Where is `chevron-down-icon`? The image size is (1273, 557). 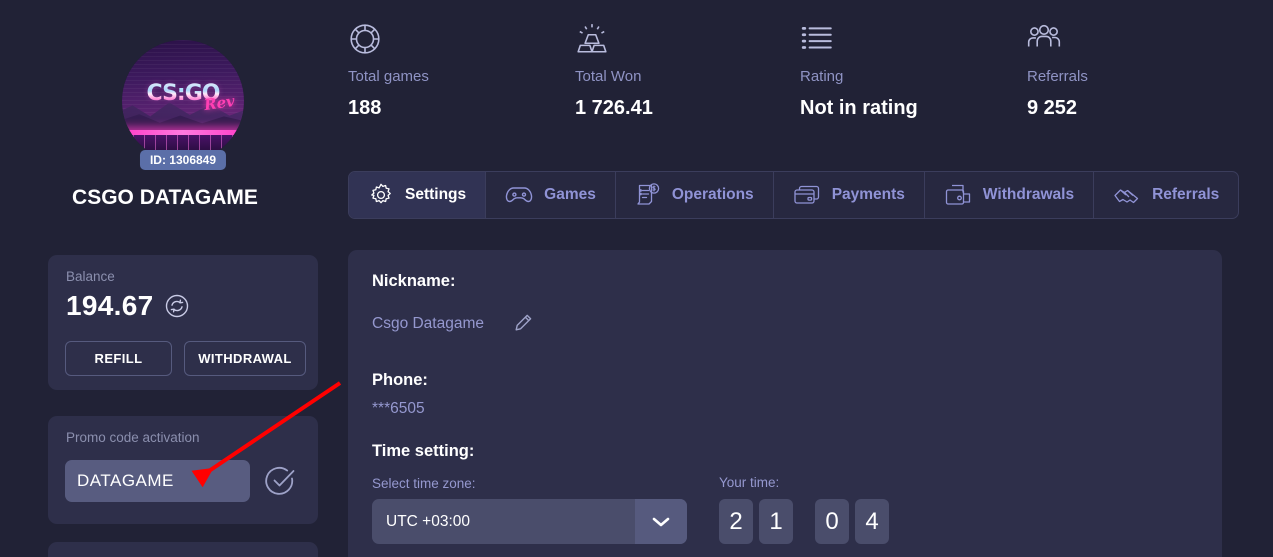
chevron-down-icon is located at coordinates (661, 521).